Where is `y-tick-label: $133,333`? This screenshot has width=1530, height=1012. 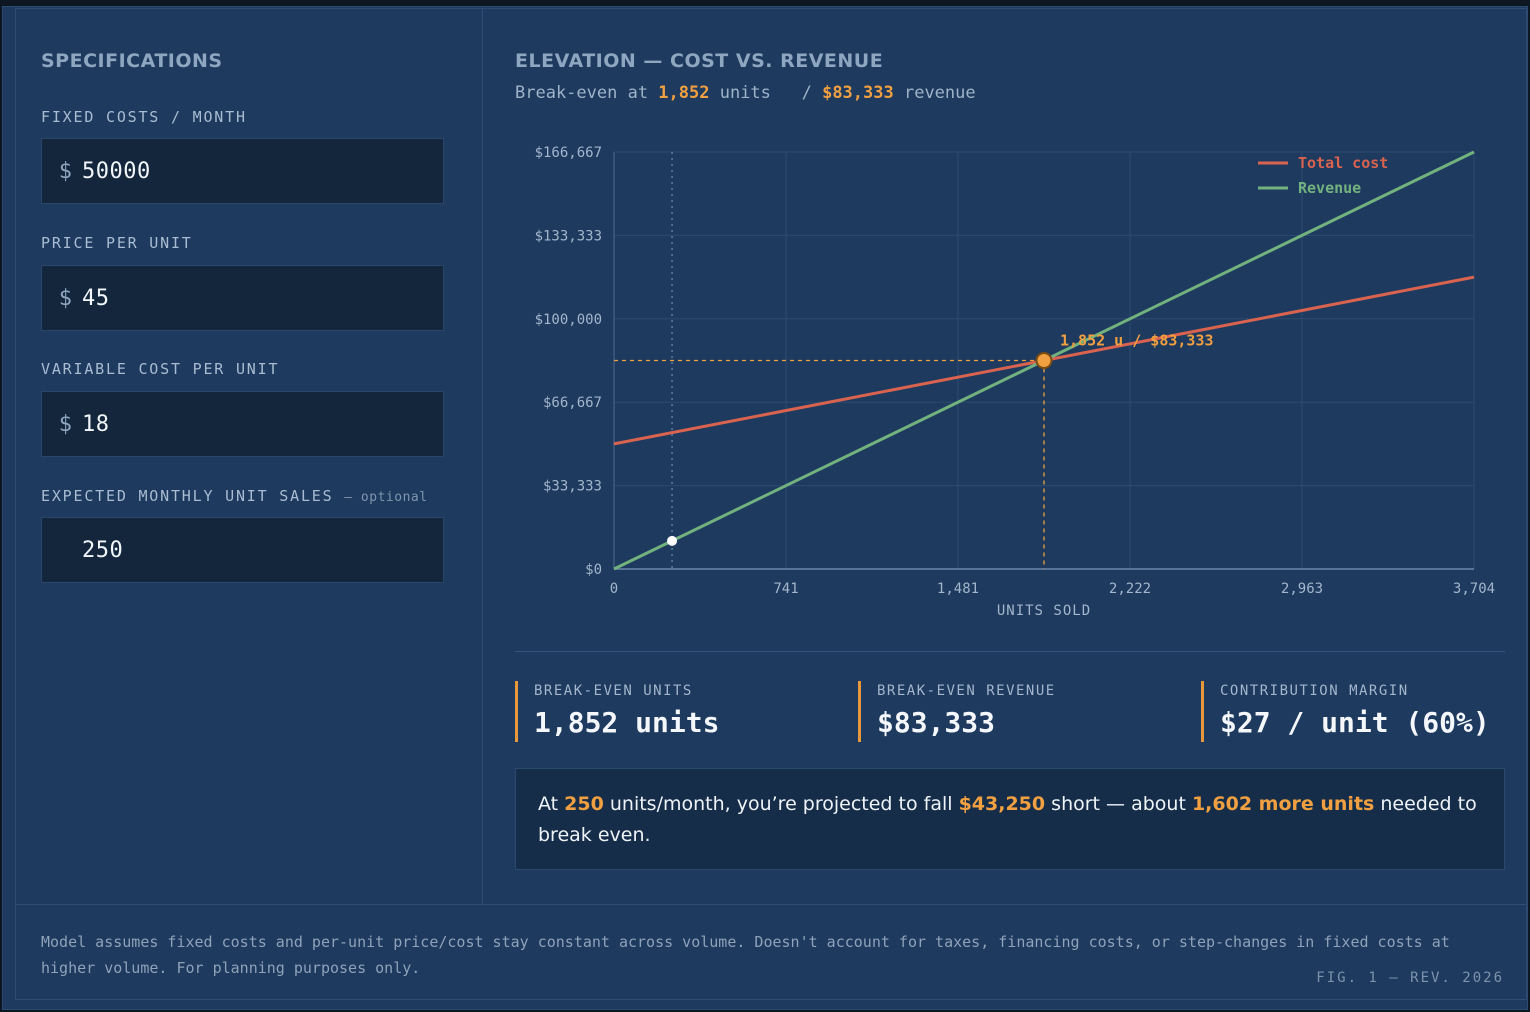
y-tick-label: $133,333 is located at coordinates (568, 236).